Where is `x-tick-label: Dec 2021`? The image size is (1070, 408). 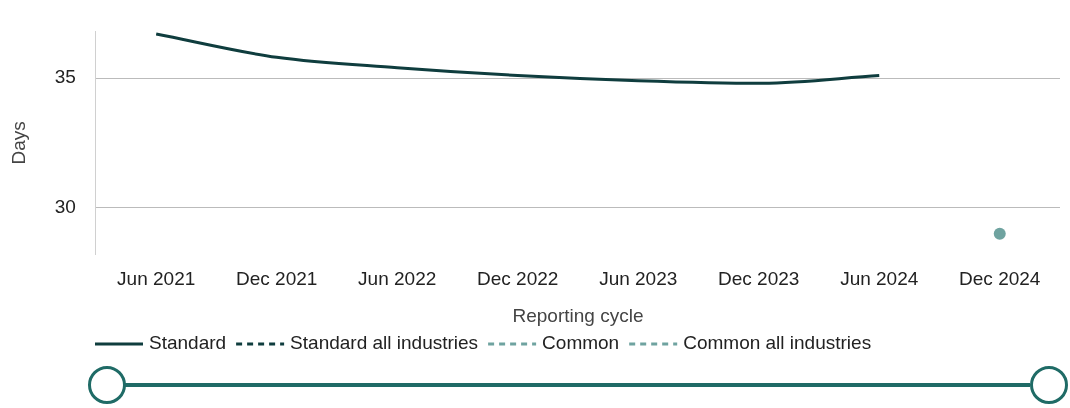 x-tick-label: Dec 2021 is located at coordinates (277, 279).